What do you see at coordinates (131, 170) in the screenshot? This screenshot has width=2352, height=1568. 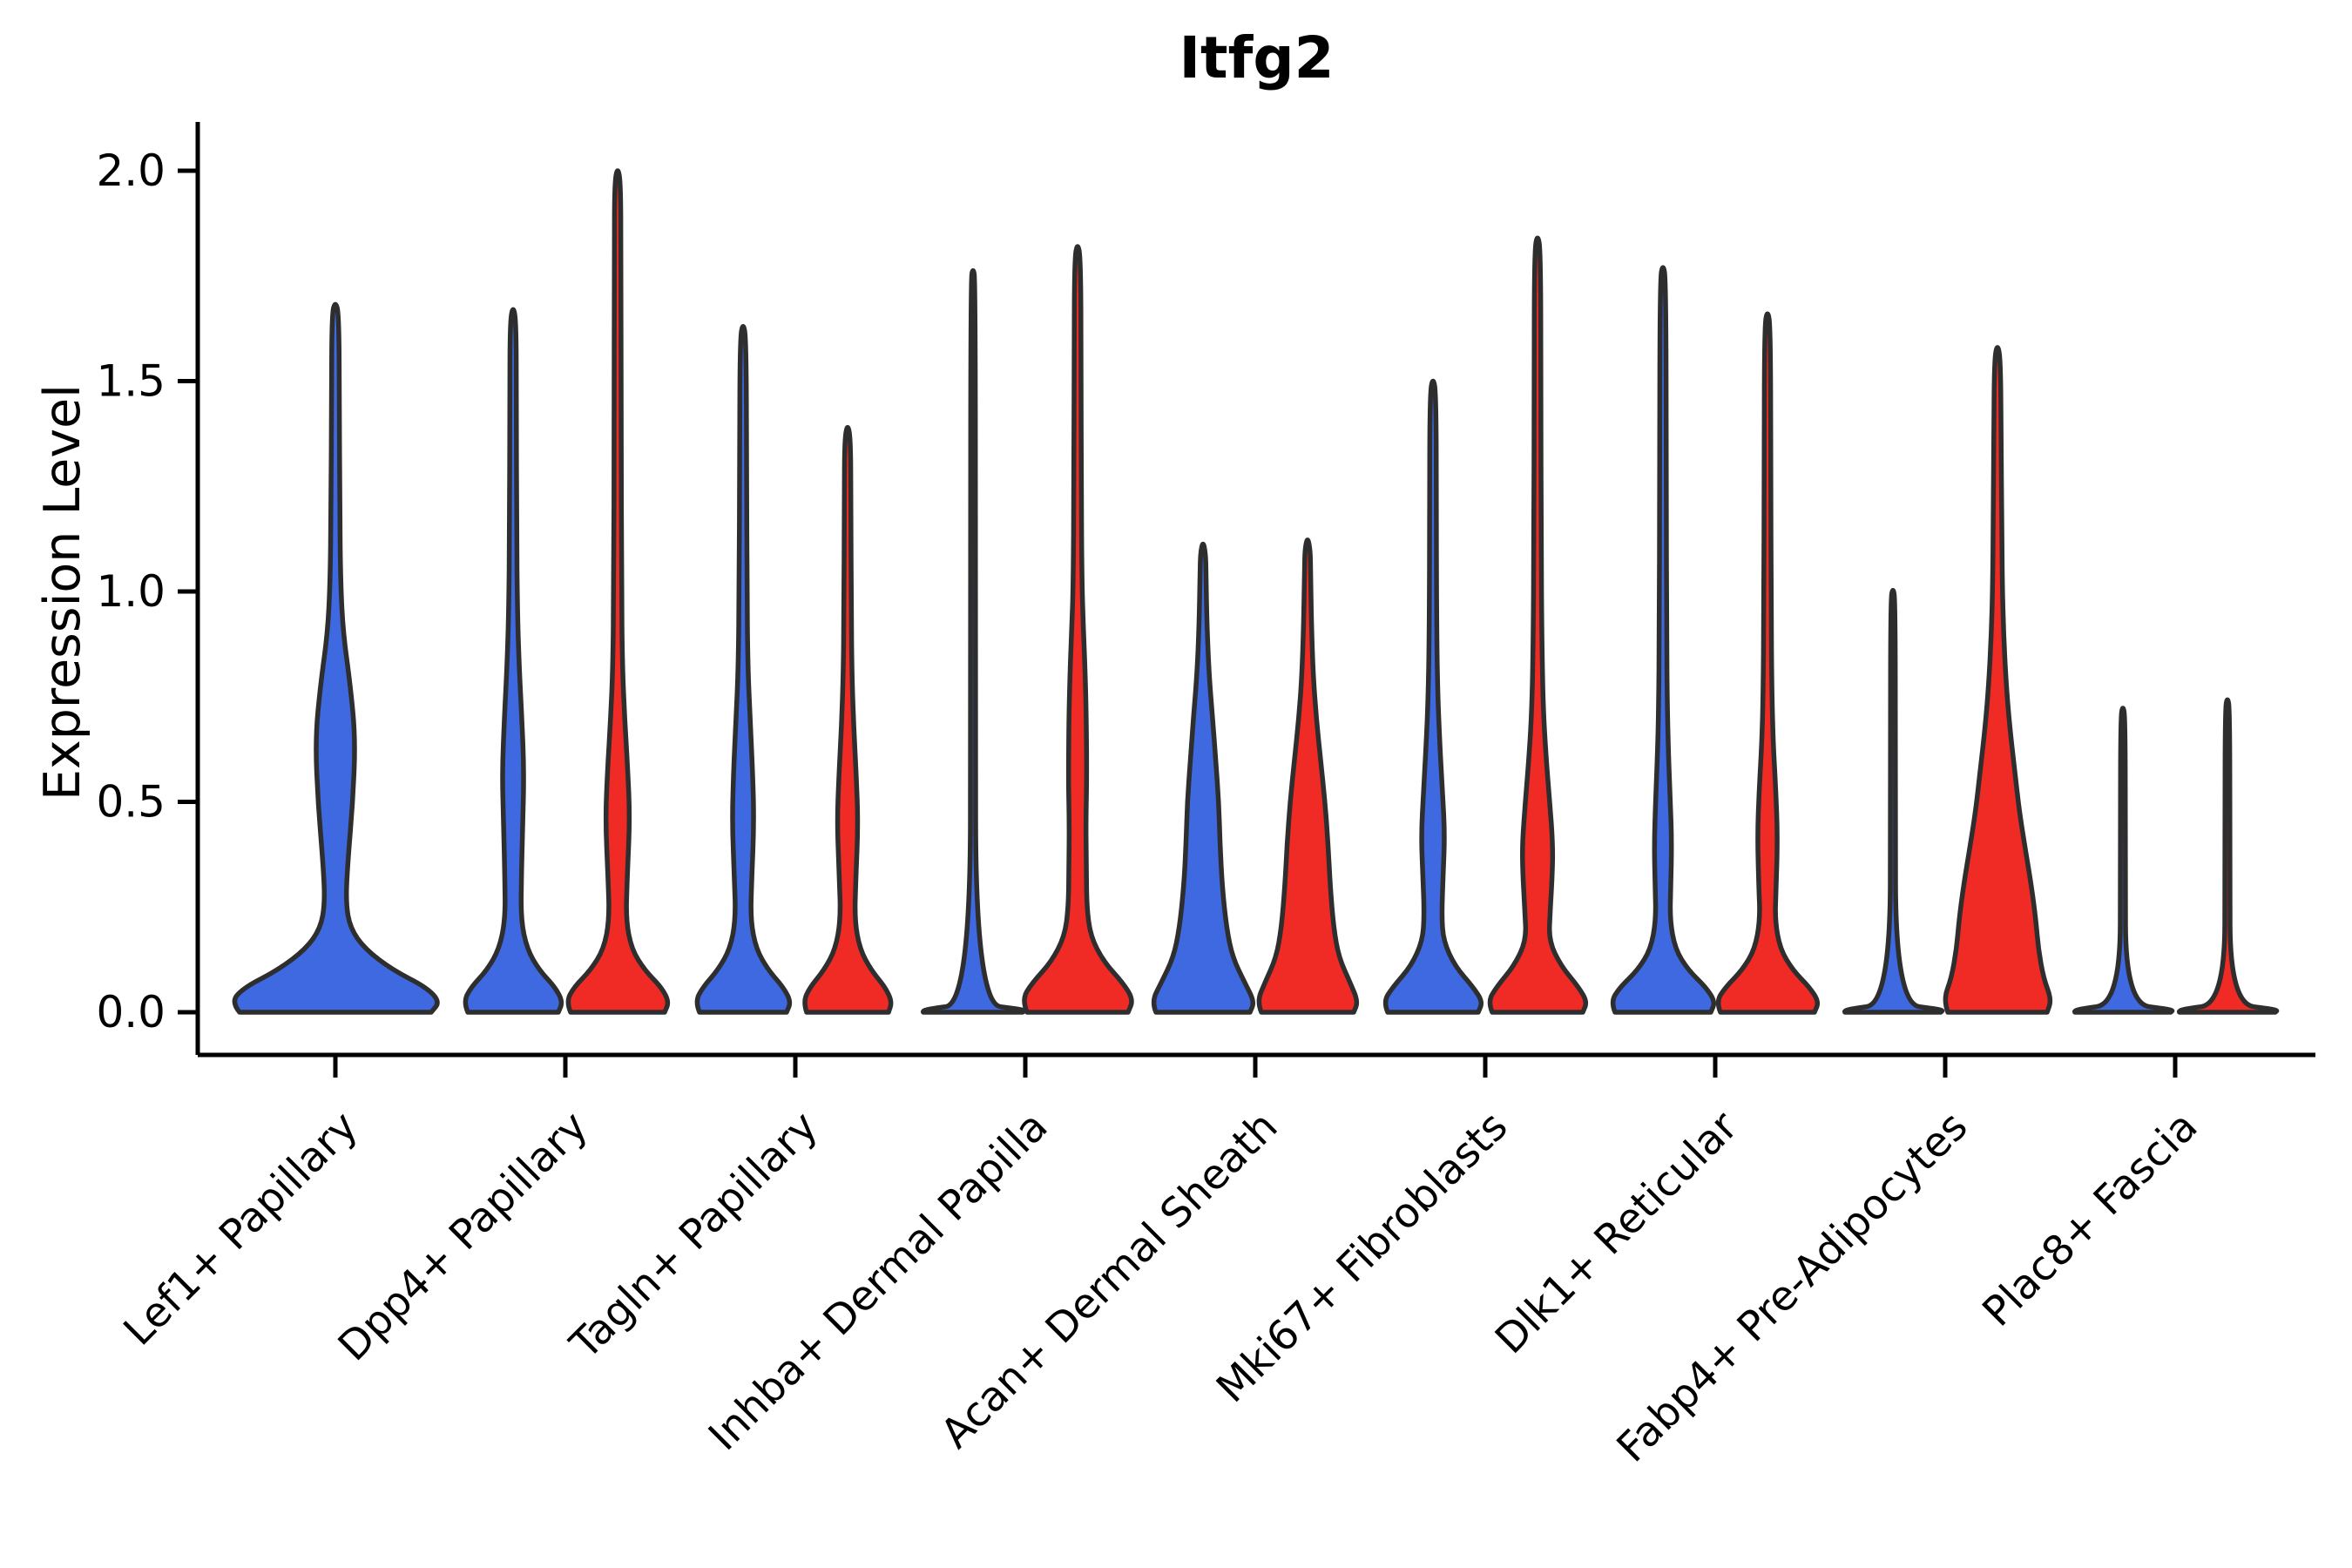 I see `y-tick-label: 2.0` at bounding box center [131, 170].